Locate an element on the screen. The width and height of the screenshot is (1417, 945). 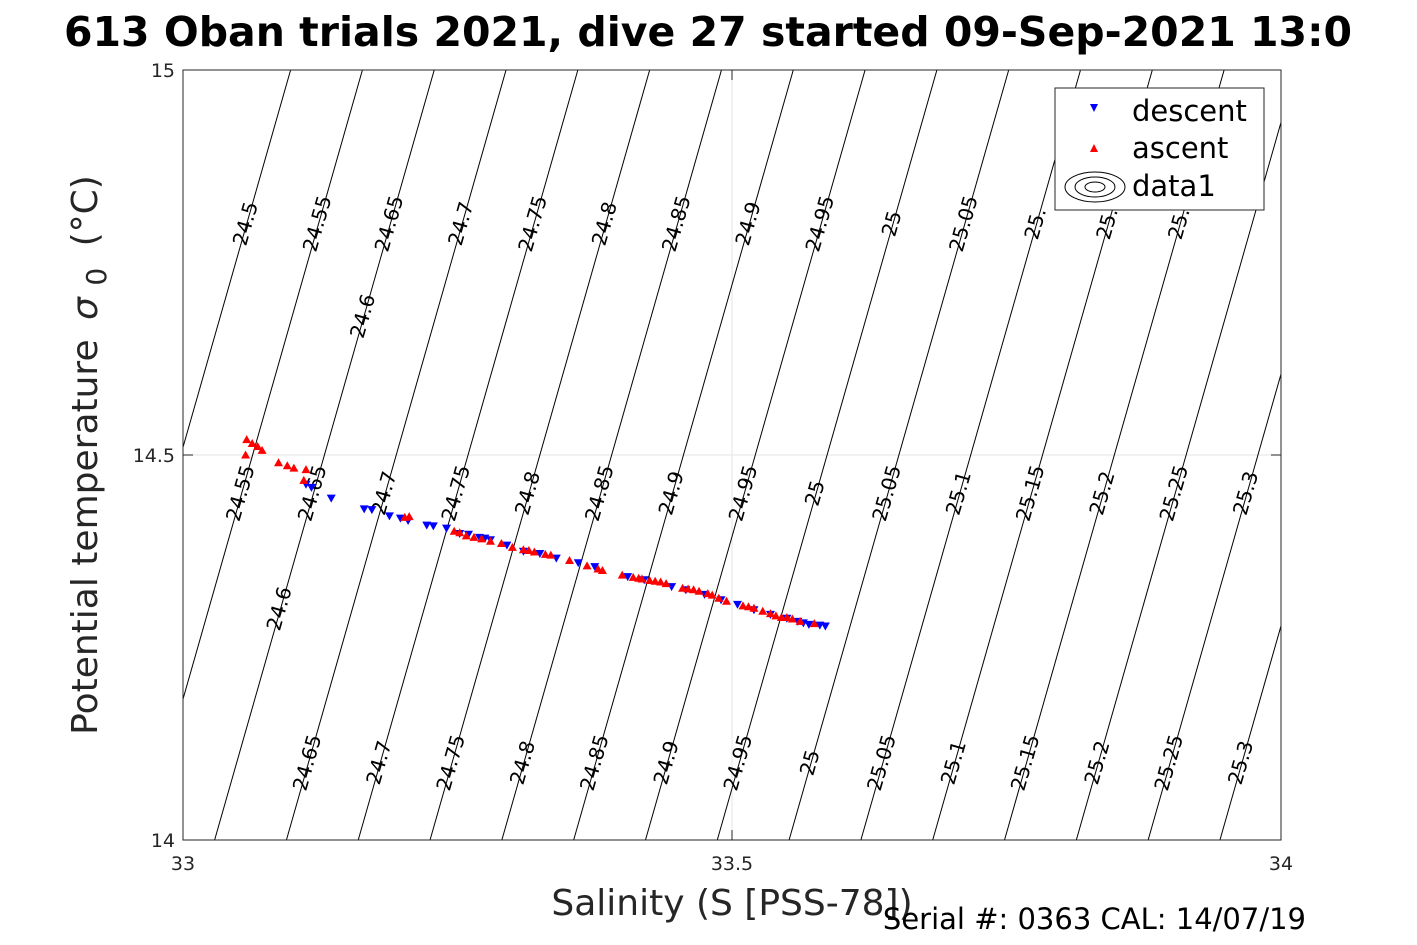
legend-contour-icon is located at coordinates (1095, 187).